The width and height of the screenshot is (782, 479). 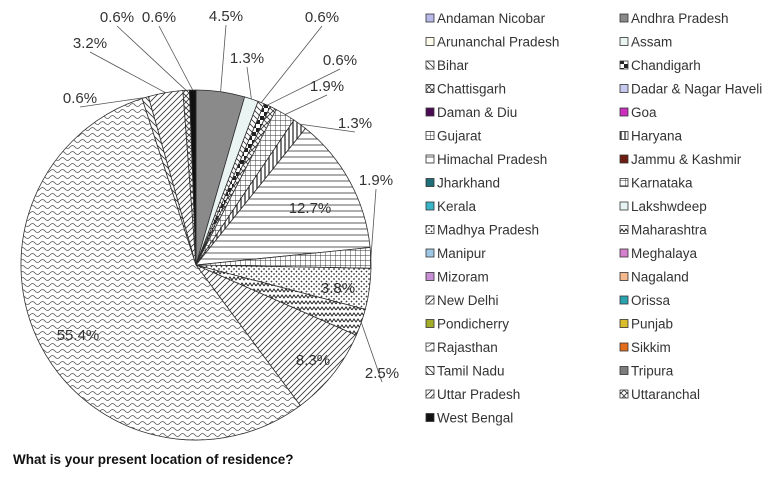 I want to click on legend-item-gujarat: Gujarat, so click(x=453, y=136).